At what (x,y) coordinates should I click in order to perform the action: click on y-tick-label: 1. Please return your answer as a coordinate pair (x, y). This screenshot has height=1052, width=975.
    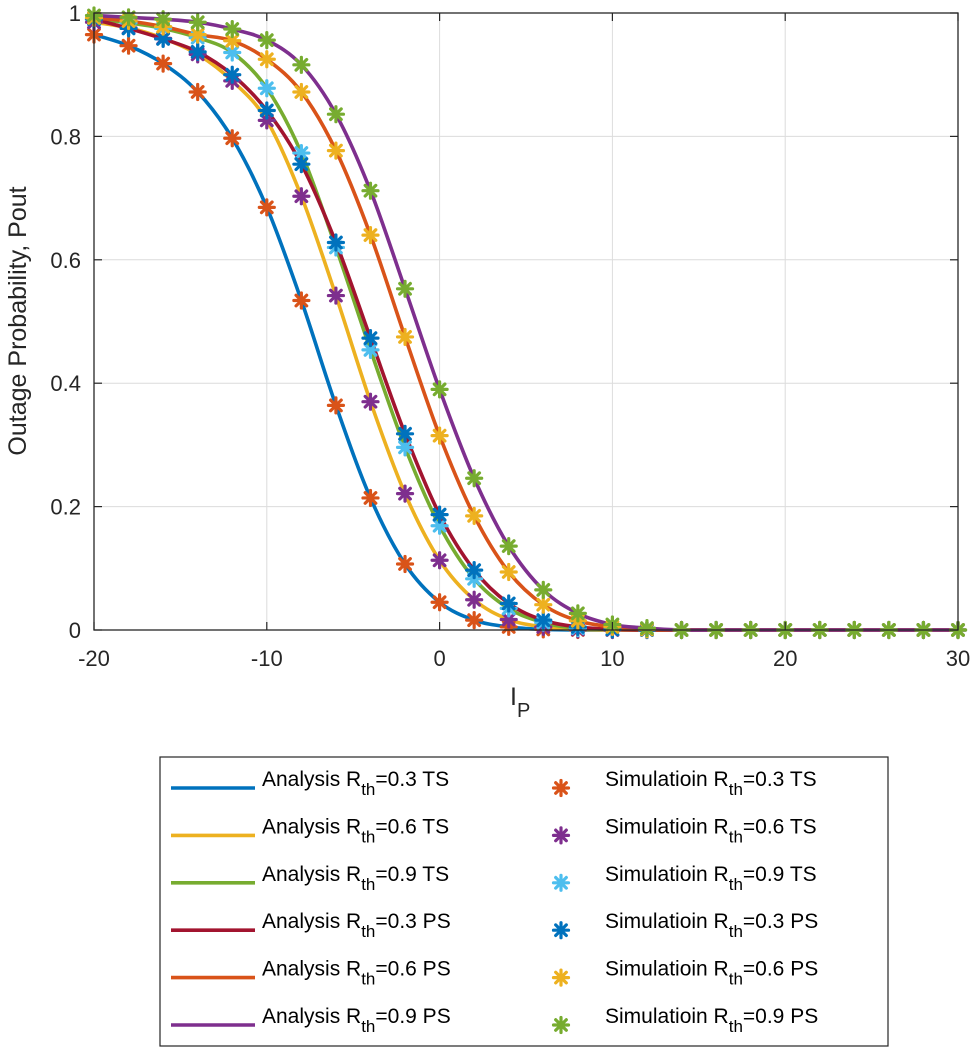
    Looking at the image, I should click on (75, 13).